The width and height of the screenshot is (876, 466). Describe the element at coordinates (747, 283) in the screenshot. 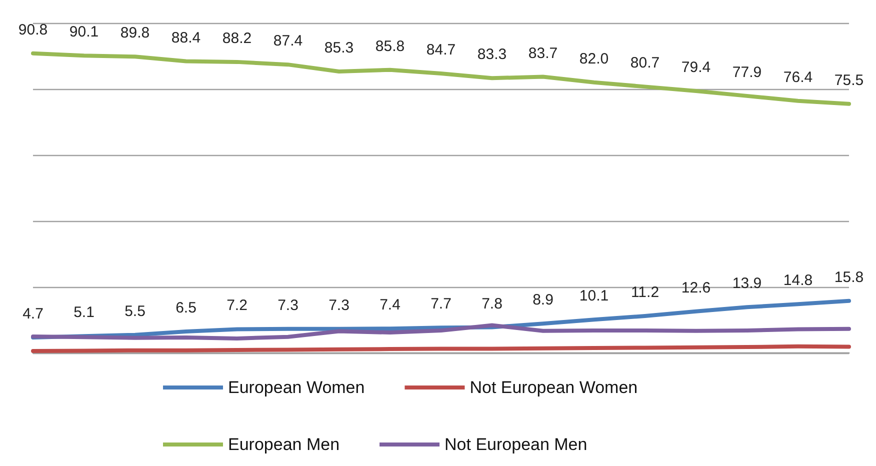

I see `data-label: 13.9` at that location.